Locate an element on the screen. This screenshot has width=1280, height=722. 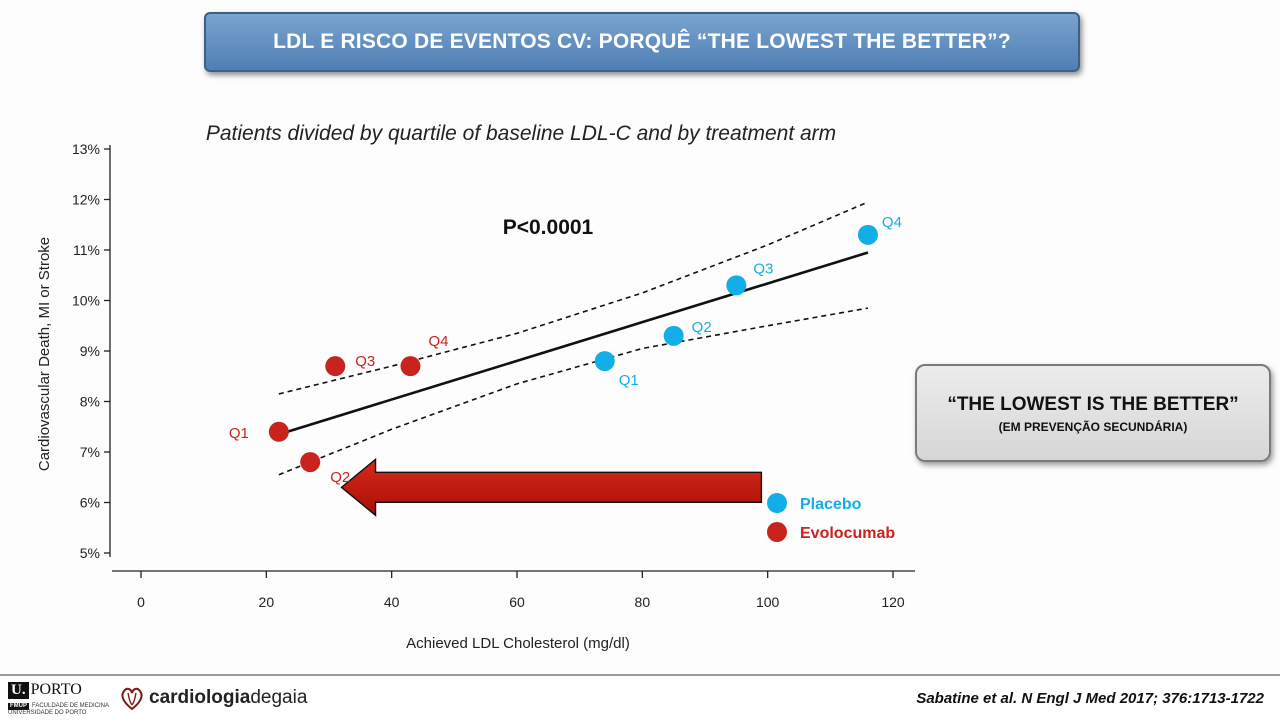
evolocumab-point-label: Q4 is located at coordinates (438, 341).